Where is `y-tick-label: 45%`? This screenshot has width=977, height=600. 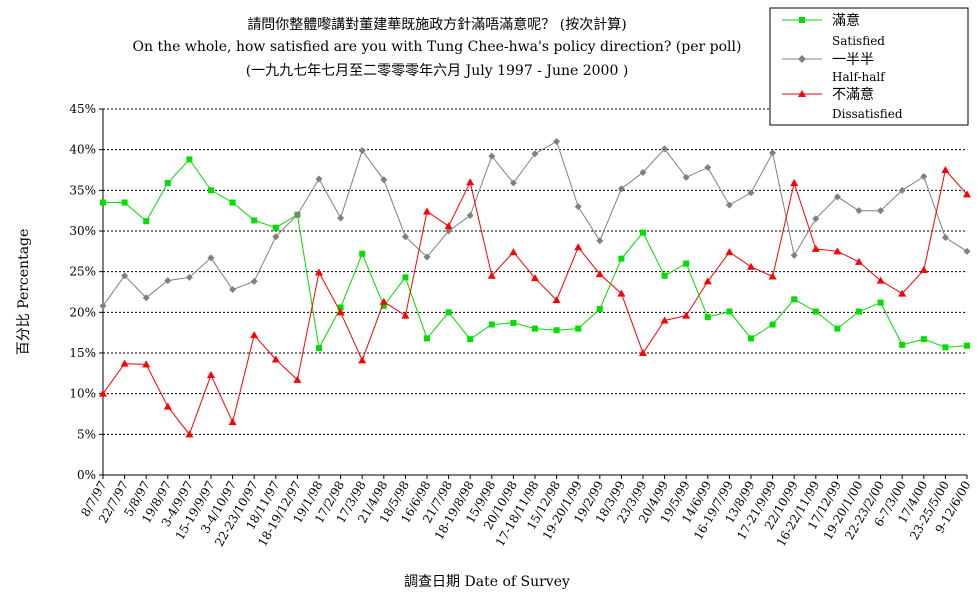
y-tick-label: 45% is located at coordinates (82, 109).